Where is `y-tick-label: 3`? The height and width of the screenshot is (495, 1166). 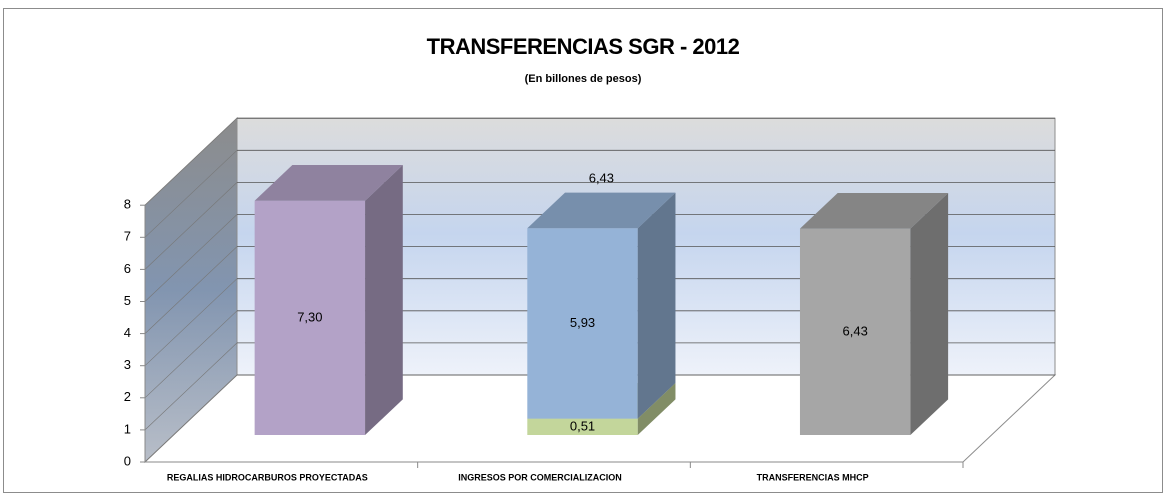 y-tick-label: 3 is located at coordinates (127, 364).